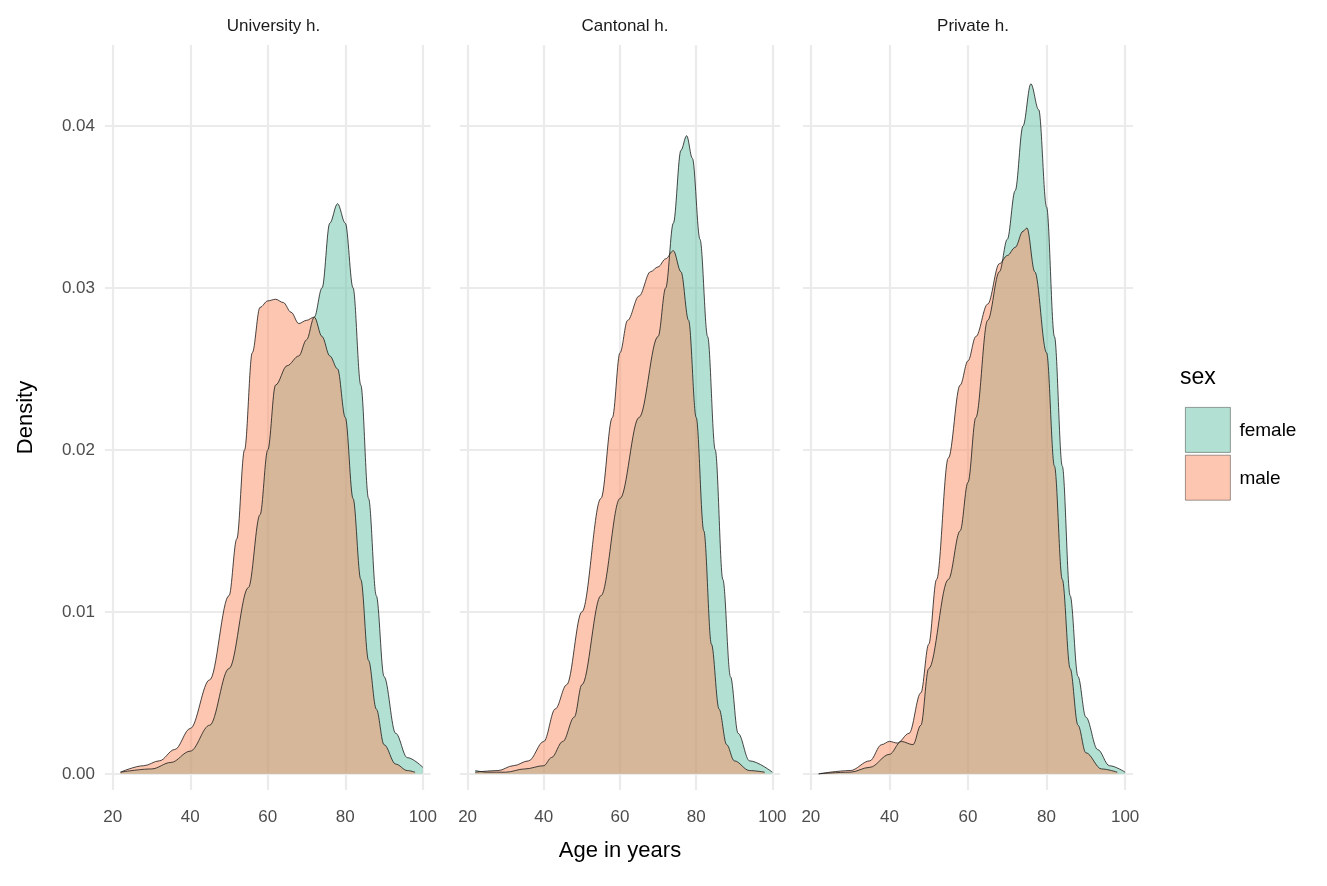 Image resolution: width=1327 pixels, height=886 pixels. I want to click on legend-title: sex, so click(1198, 375).